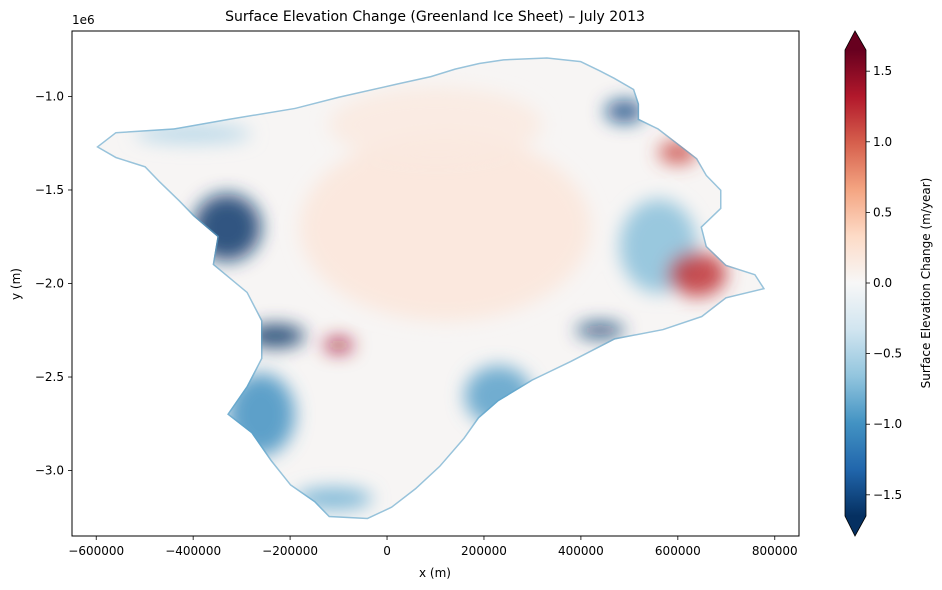 This screenshot has width=942, height=590. What do you see at coordinates (83, 20) in the screenshot?
I see `y-offset-label: 1e6` at bounding box center [83, 20].